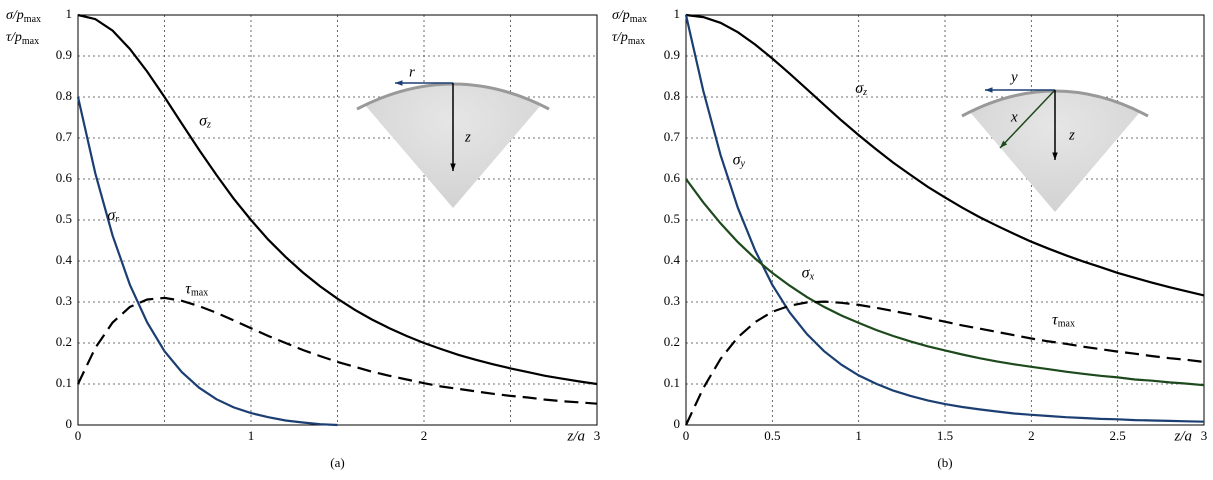 This screenshot has height=480, width=1213. Describe the element at coordinates (808, 273) in the screenshot. I see `series-label: σx` at that location.